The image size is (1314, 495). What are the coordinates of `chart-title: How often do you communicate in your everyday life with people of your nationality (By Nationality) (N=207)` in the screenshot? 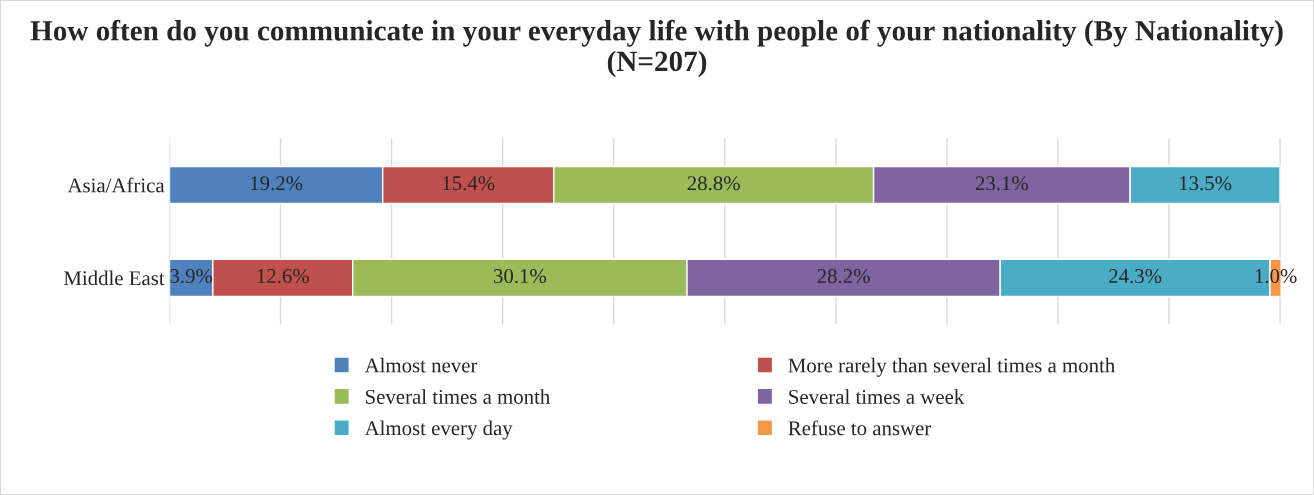 It's located at (656, 48).